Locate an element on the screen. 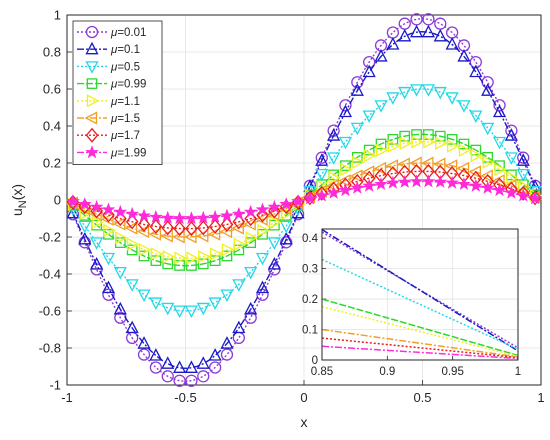  legend-entry: μ=0.1 is located at coordinates (108, 48).